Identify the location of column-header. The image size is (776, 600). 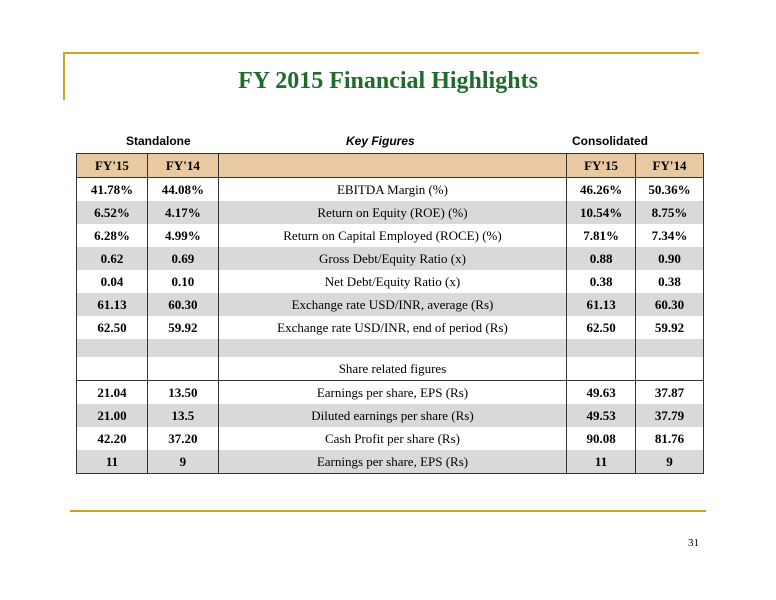
(392, 165).